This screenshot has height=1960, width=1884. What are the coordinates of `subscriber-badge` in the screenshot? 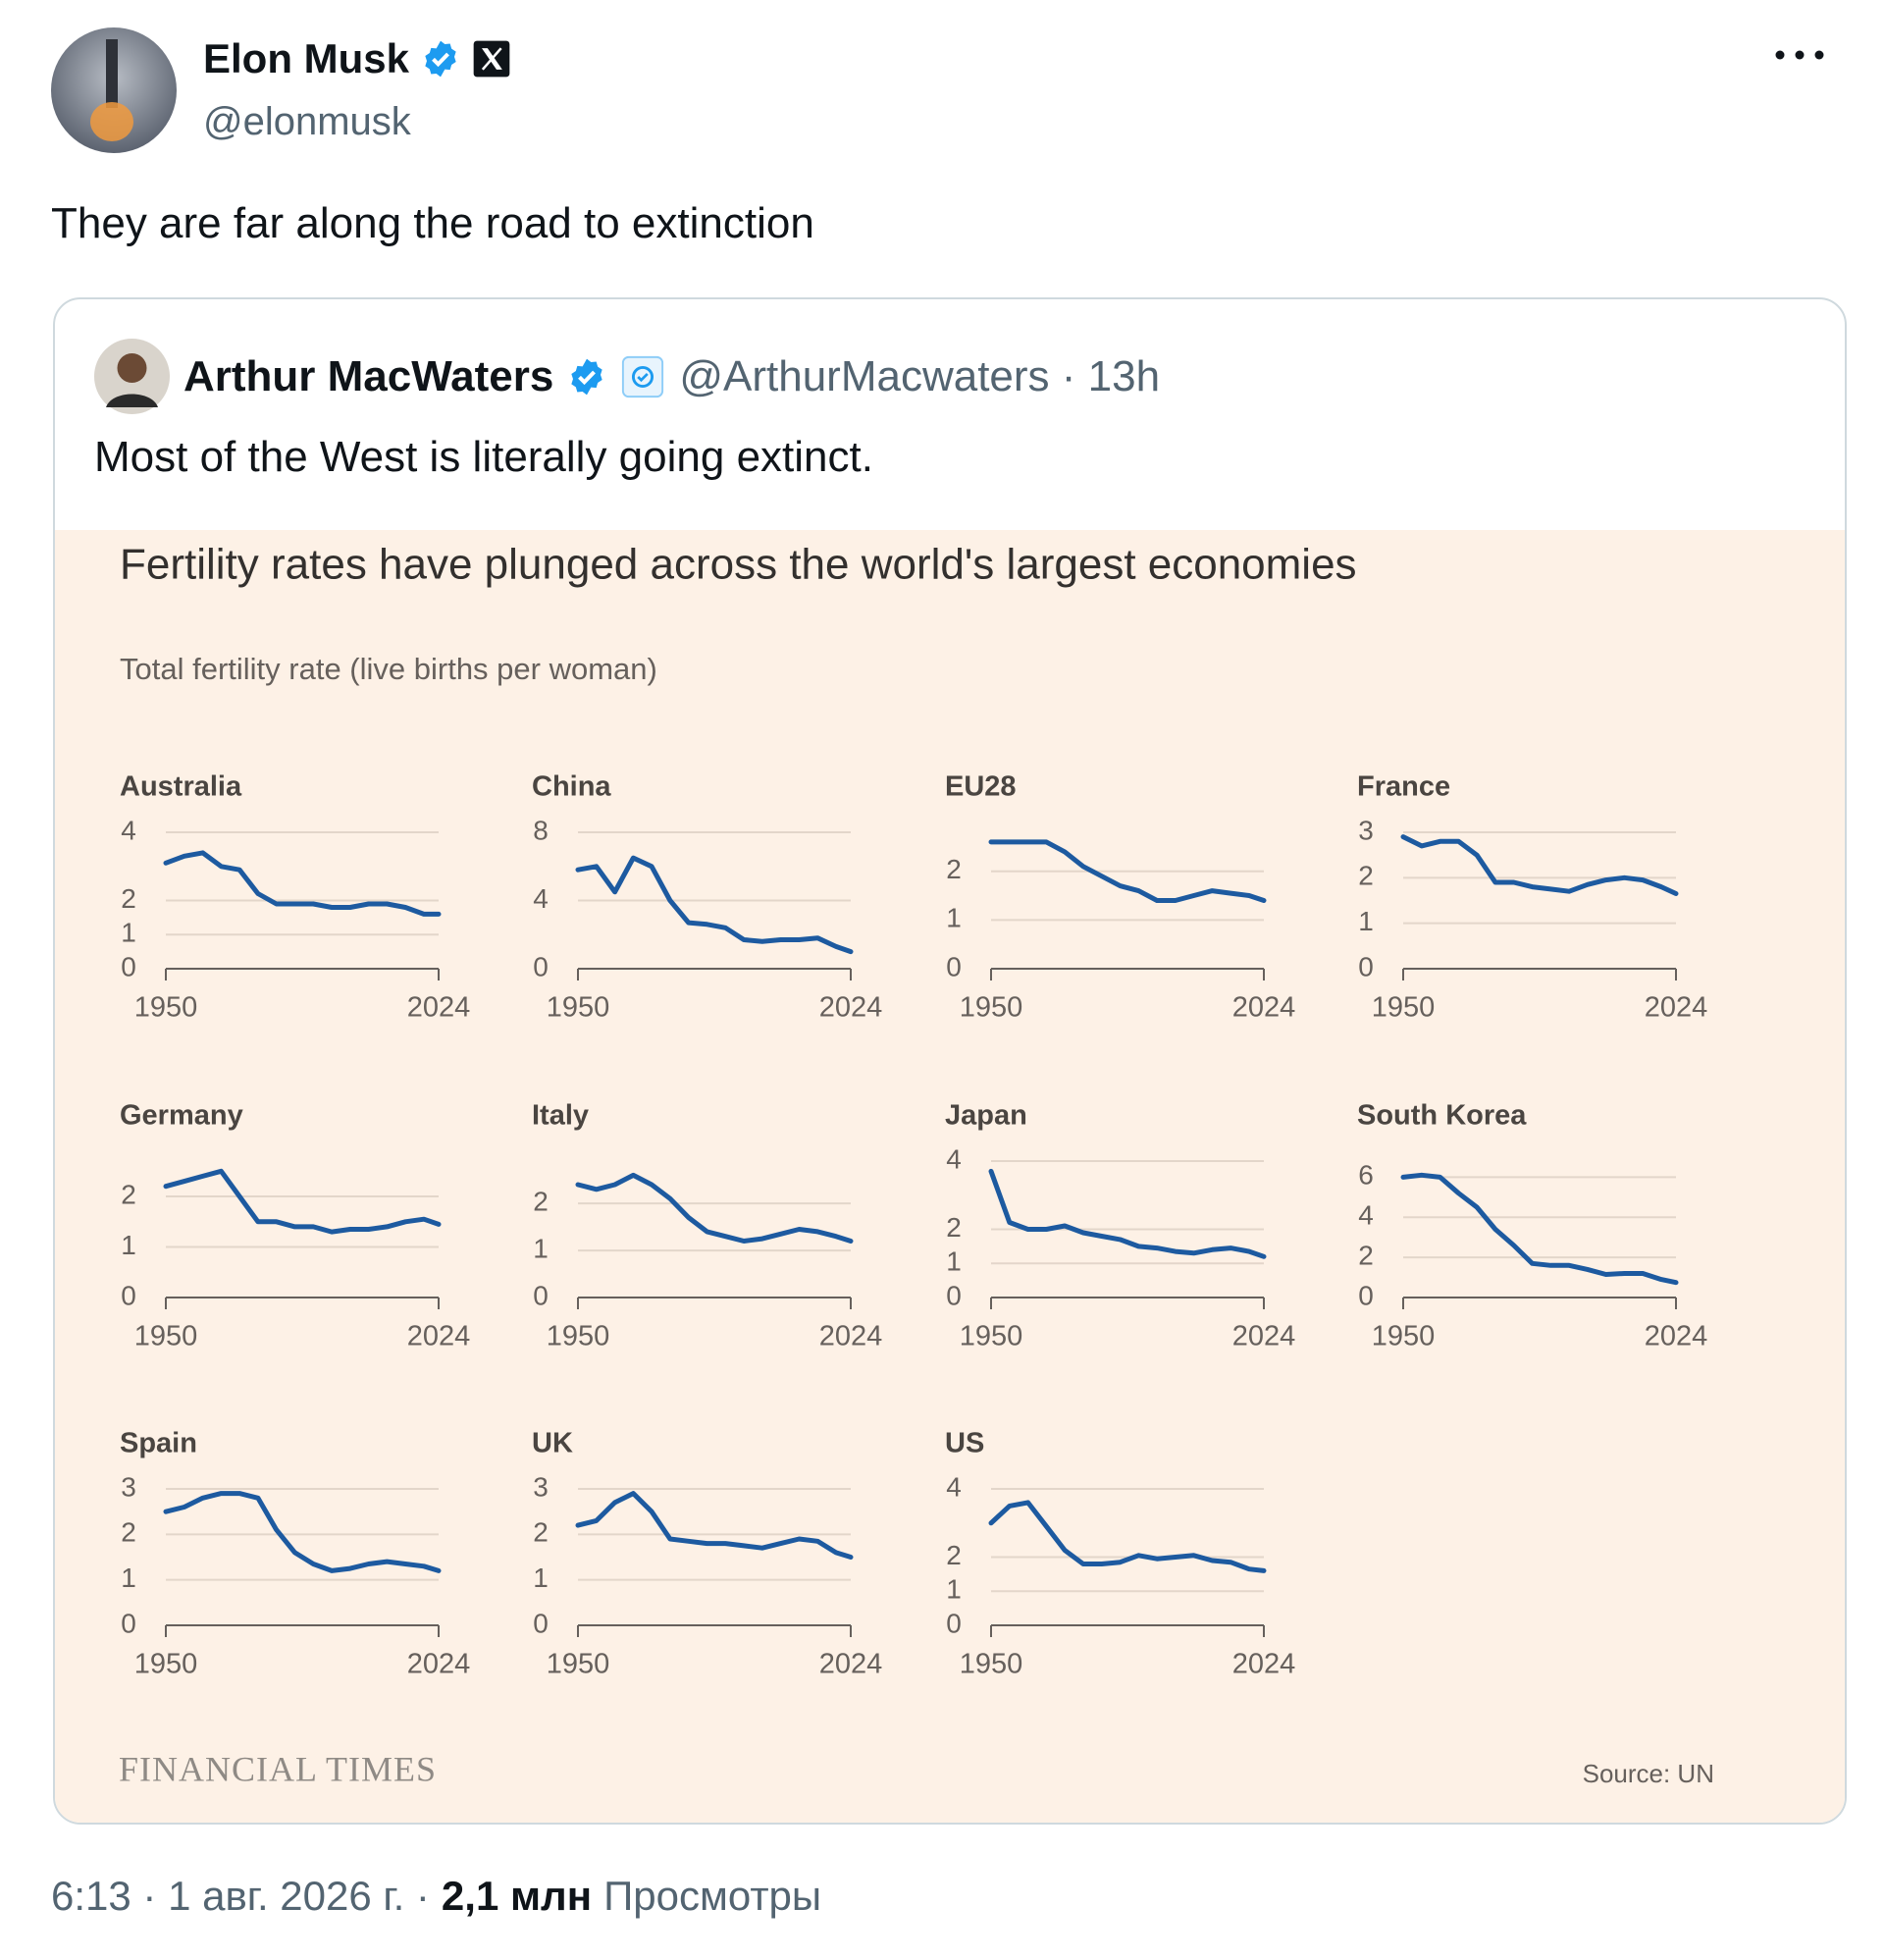 It's located at (643, 376).